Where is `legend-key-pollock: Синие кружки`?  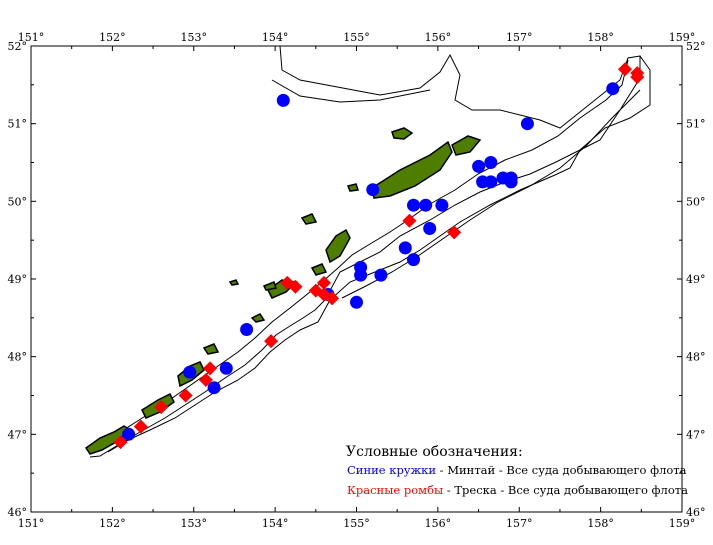 legend-key-pollock: Синие кружки is located at coordinates (391, 470).